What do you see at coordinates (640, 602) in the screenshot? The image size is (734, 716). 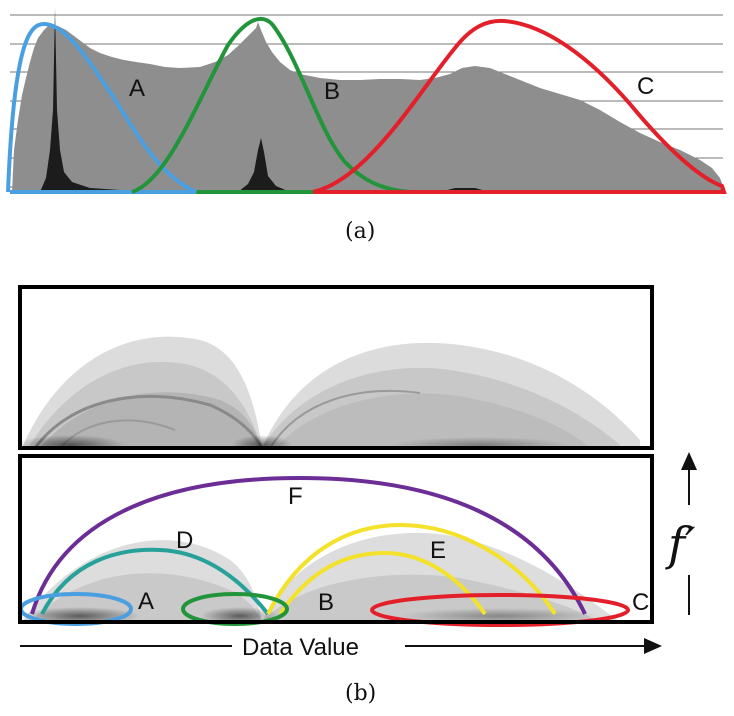 I see `panel-b-label-c: C` at bounding box center [640, 602].